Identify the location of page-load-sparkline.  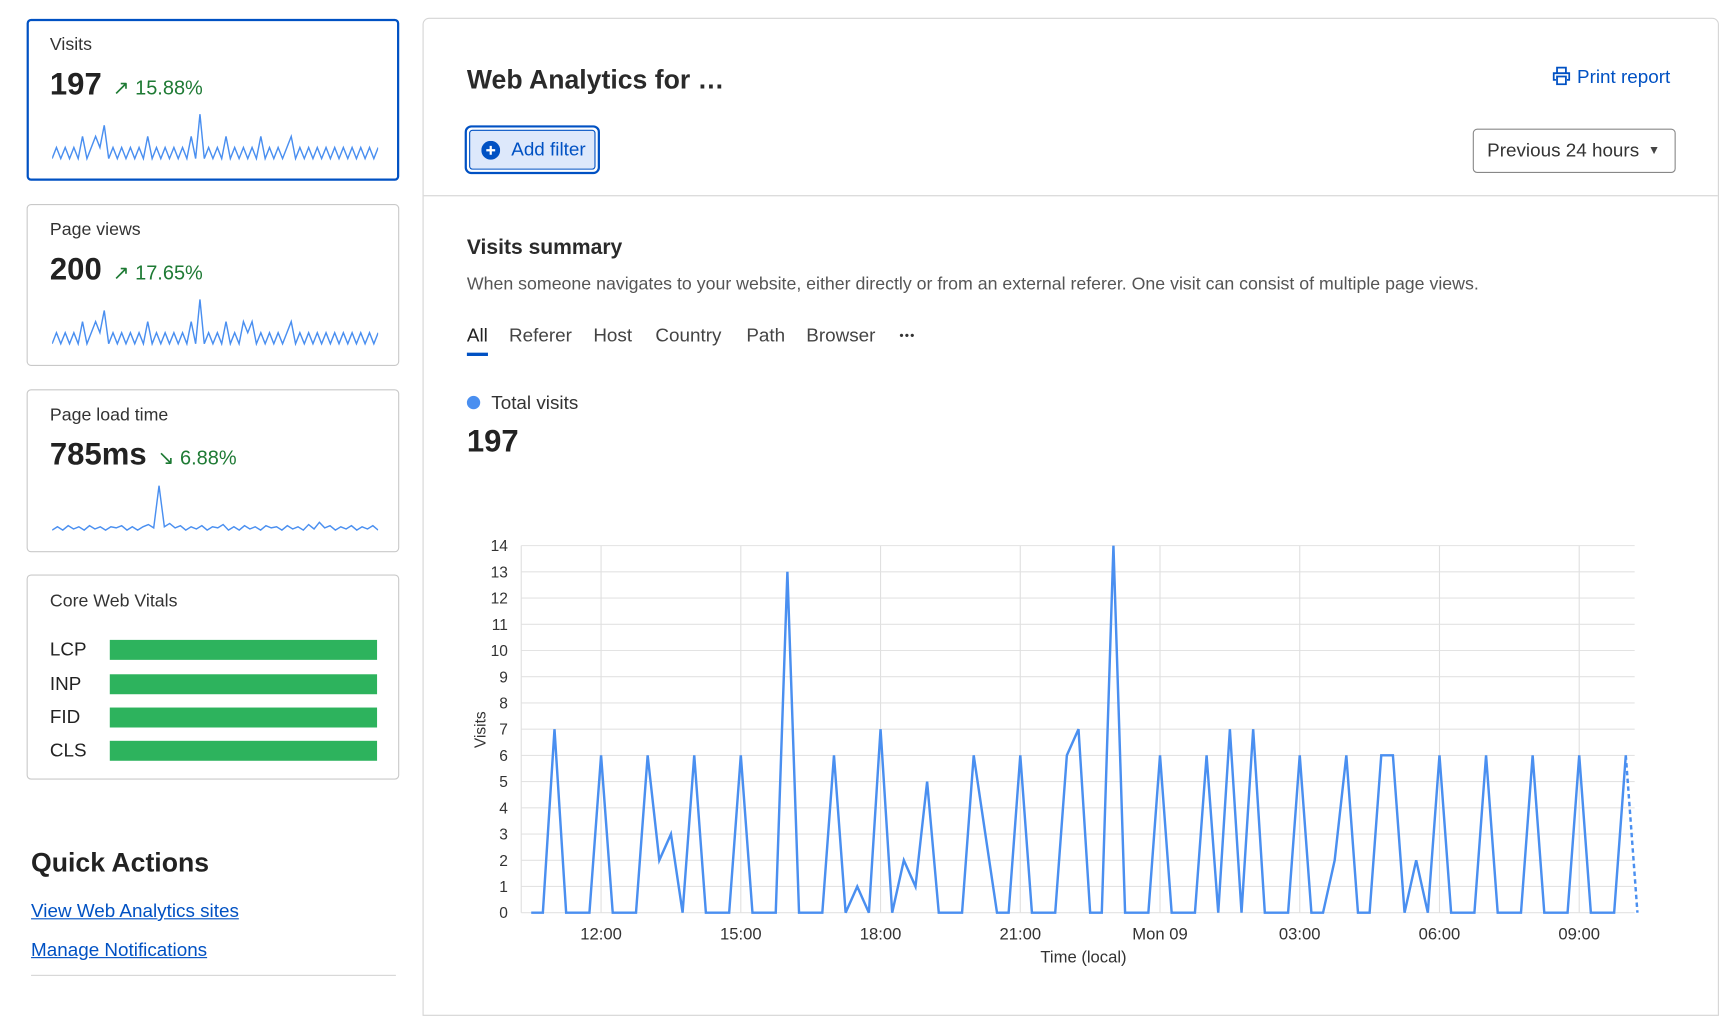
(215, 506).